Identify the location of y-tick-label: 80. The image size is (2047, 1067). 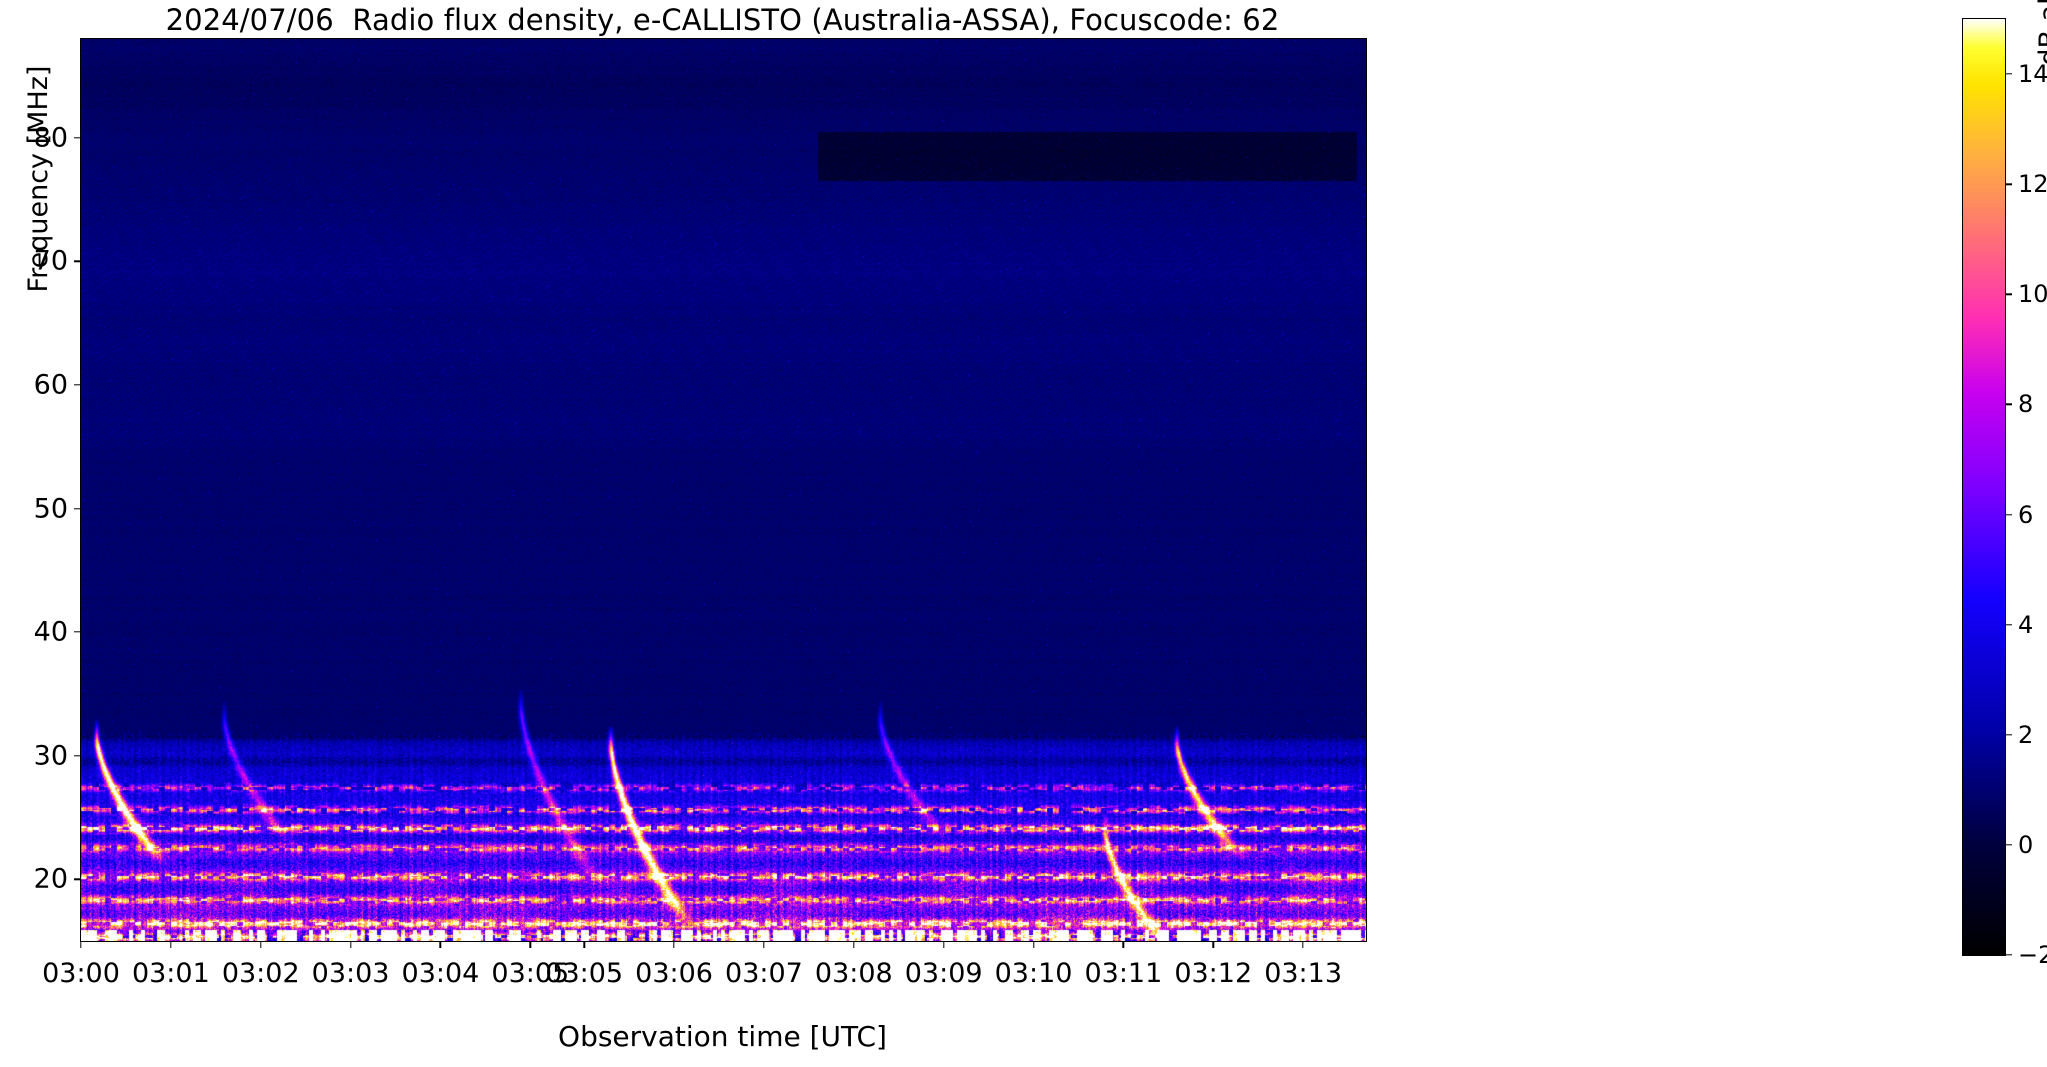
(50, 138).